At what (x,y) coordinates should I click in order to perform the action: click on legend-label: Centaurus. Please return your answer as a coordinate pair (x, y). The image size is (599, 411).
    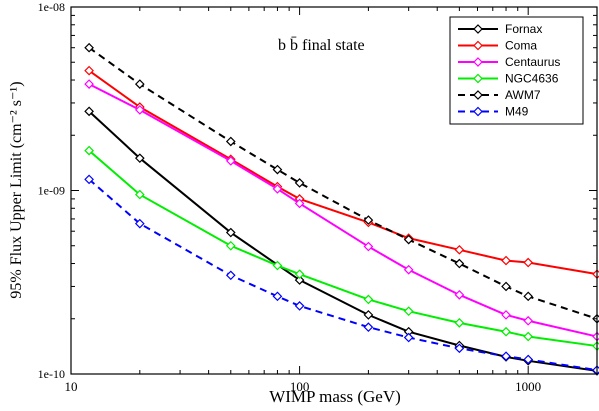
    Looking at the image, I should click on (532, 62).